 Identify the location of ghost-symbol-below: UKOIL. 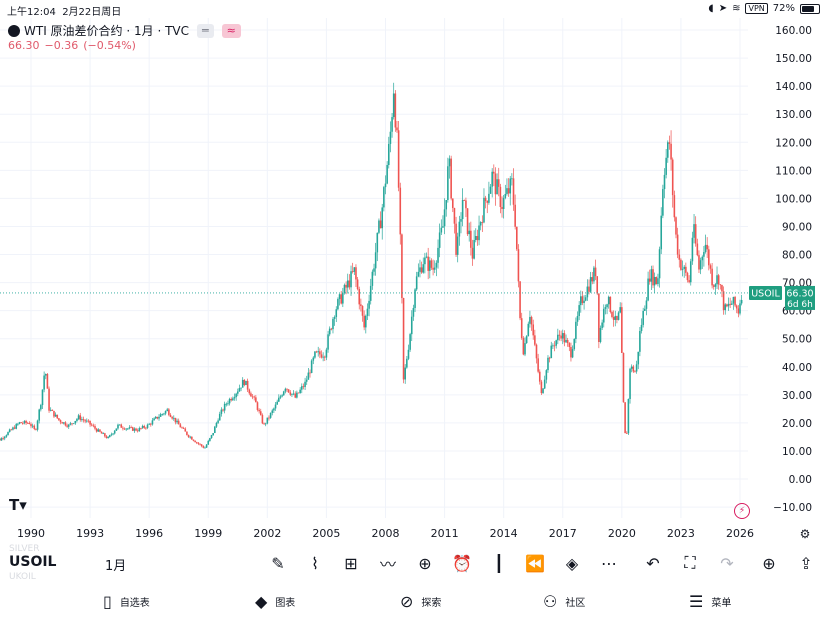
(22, 577).